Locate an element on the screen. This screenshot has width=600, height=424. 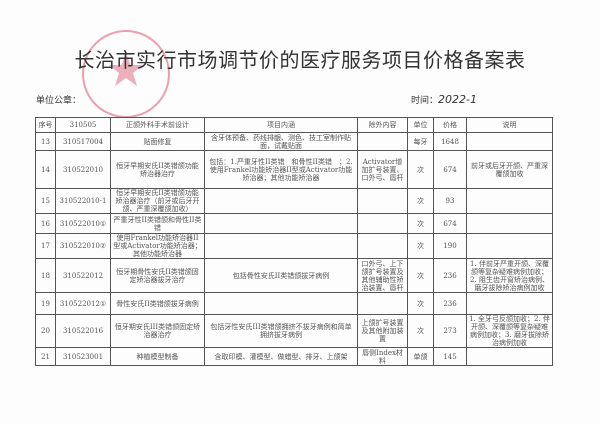
cell-price: 273 is located at coordinates (450, 331).